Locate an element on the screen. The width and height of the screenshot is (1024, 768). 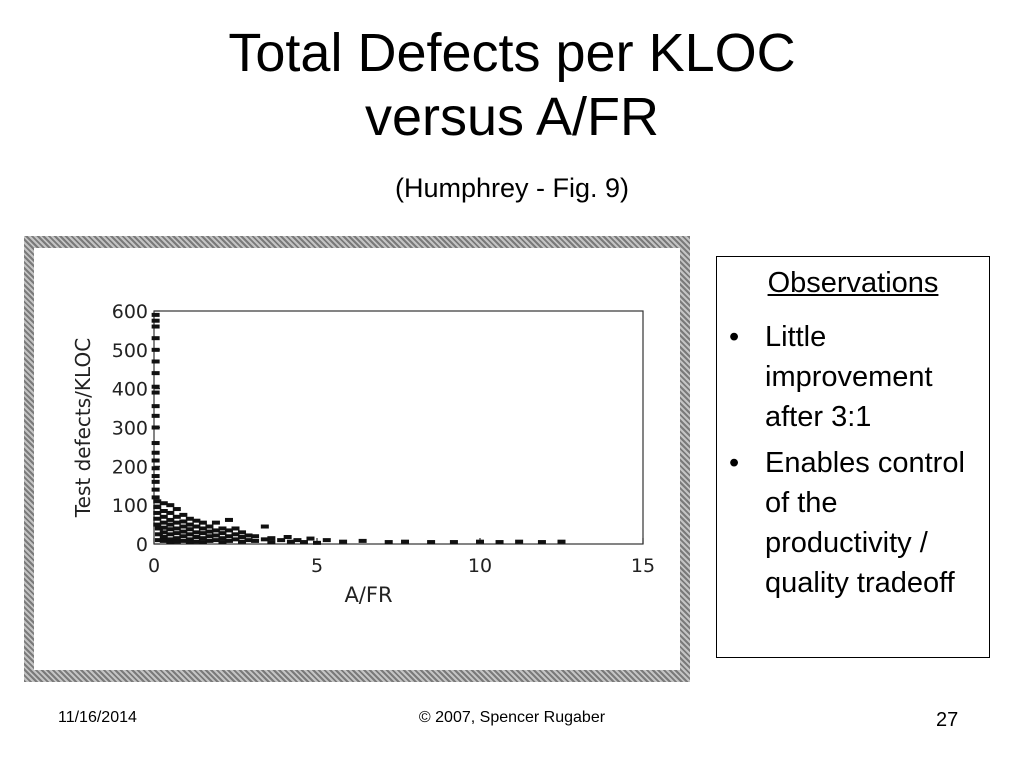
x-tick-label: 0 is located at coordinates (154, 566).